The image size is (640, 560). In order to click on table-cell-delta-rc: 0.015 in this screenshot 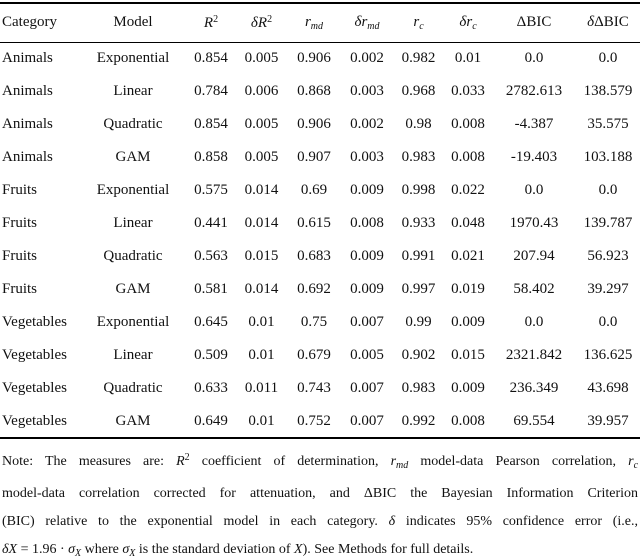, I will do `click(468, 355)`.